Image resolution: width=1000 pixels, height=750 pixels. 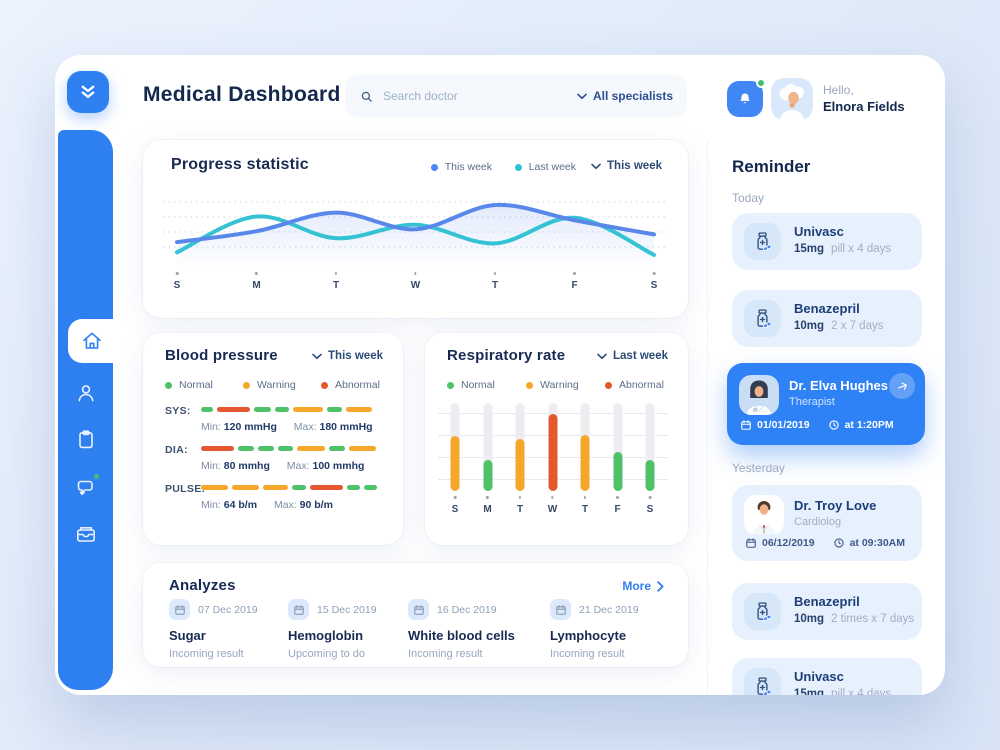 What do you see at coordinates (269, 385) in the screenshot?
I see `legend-warning: Warning` at bounding box center [269, 385].